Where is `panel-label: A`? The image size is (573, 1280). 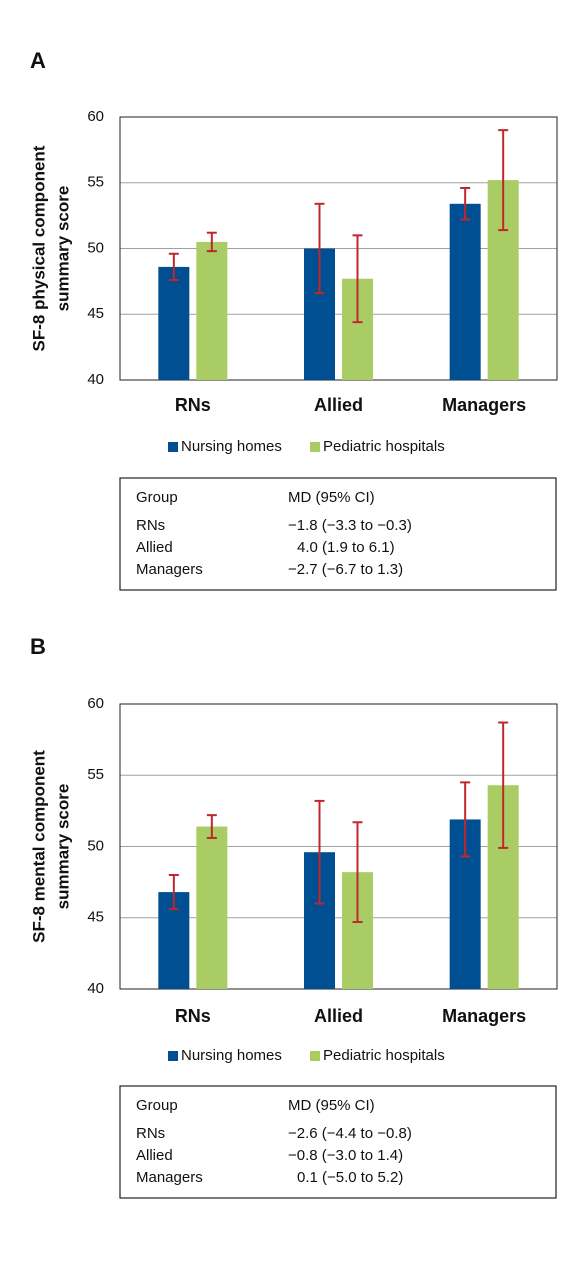
panel-label: A is located at coordinates (38, 60).